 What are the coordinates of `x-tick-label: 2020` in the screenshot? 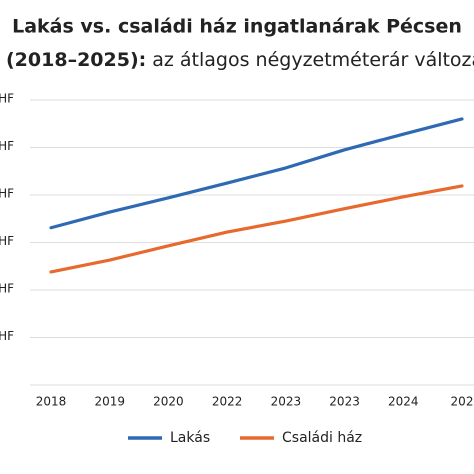 It's located at (168, 402).